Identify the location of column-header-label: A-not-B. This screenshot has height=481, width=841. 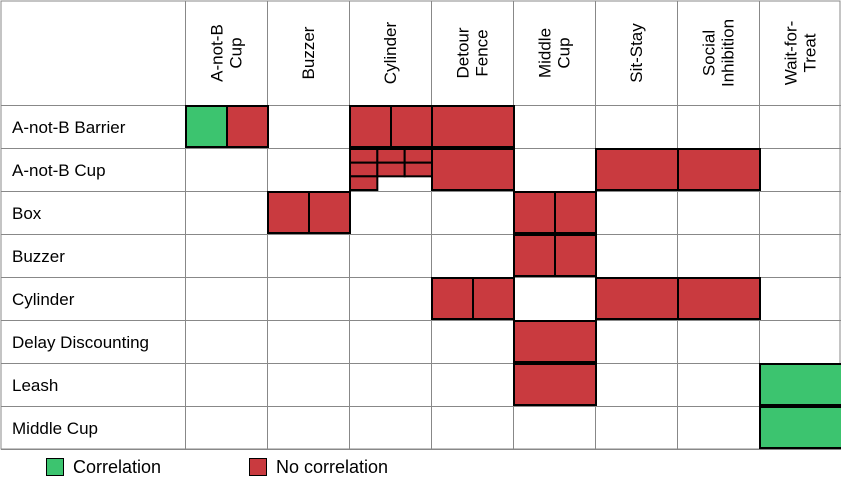
(217, 53).